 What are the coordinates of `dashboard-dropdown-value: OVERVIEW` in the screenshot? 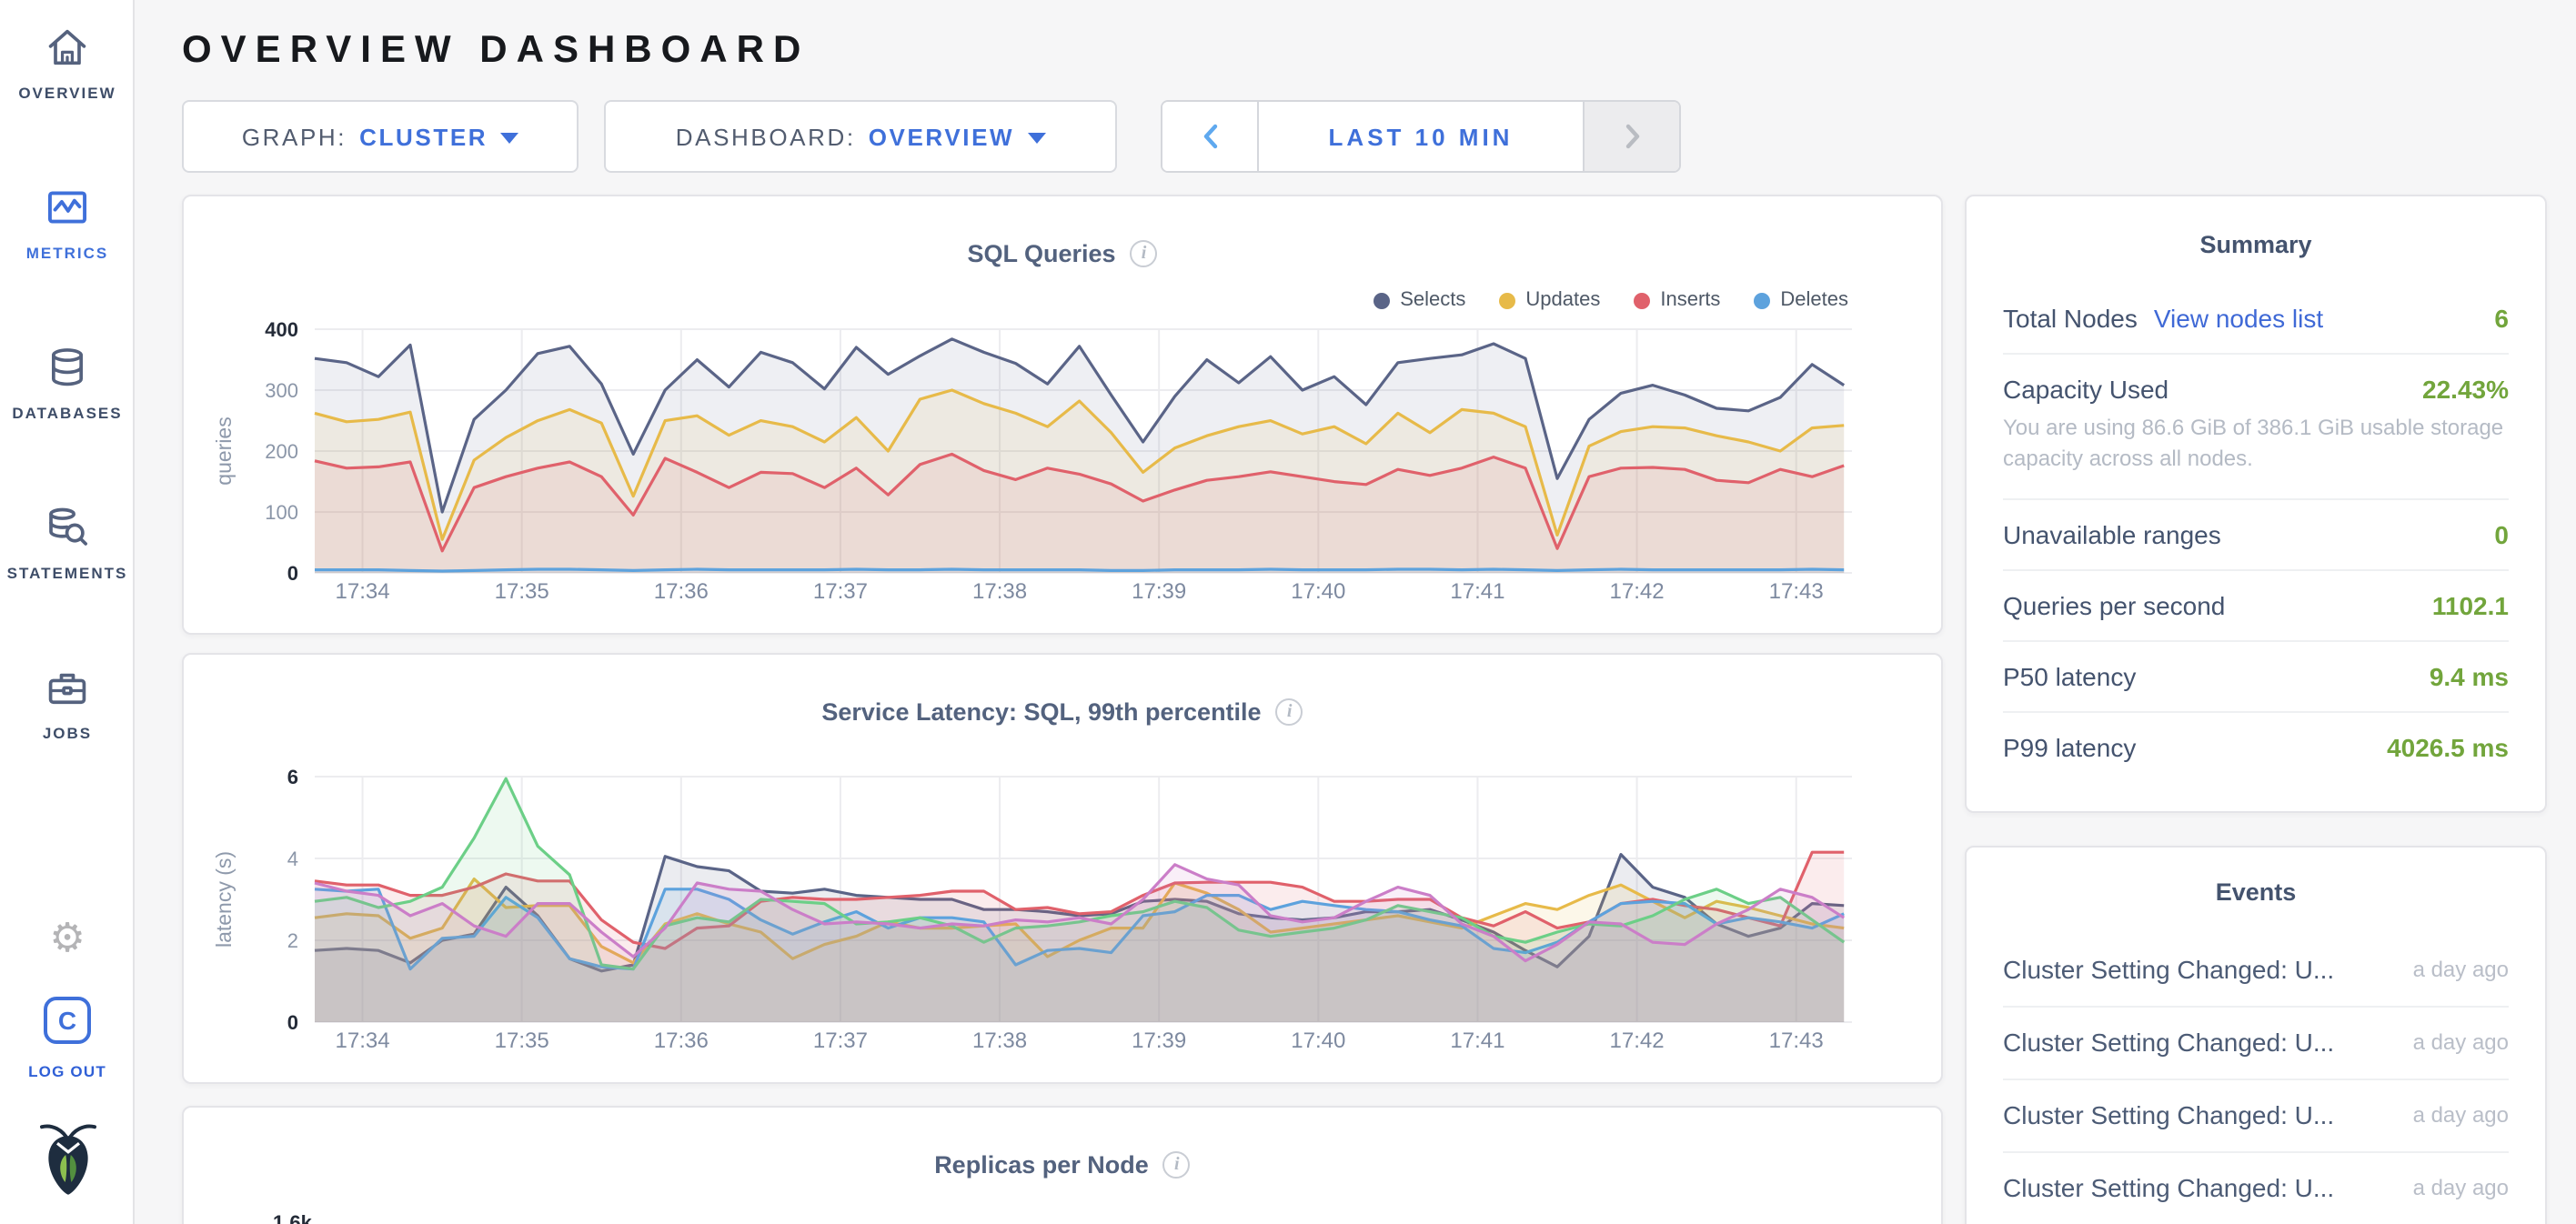 It's located at (941, 137).